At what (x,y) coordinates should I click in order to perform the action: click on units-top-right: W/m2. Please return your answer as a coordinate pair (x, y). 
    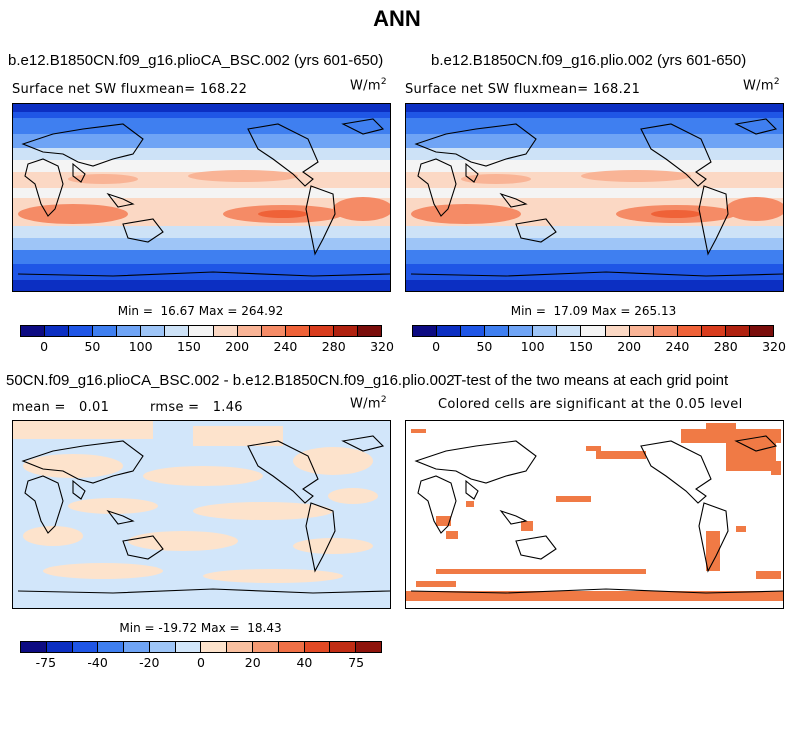
    Looking at the image, I should click on (761, 85).